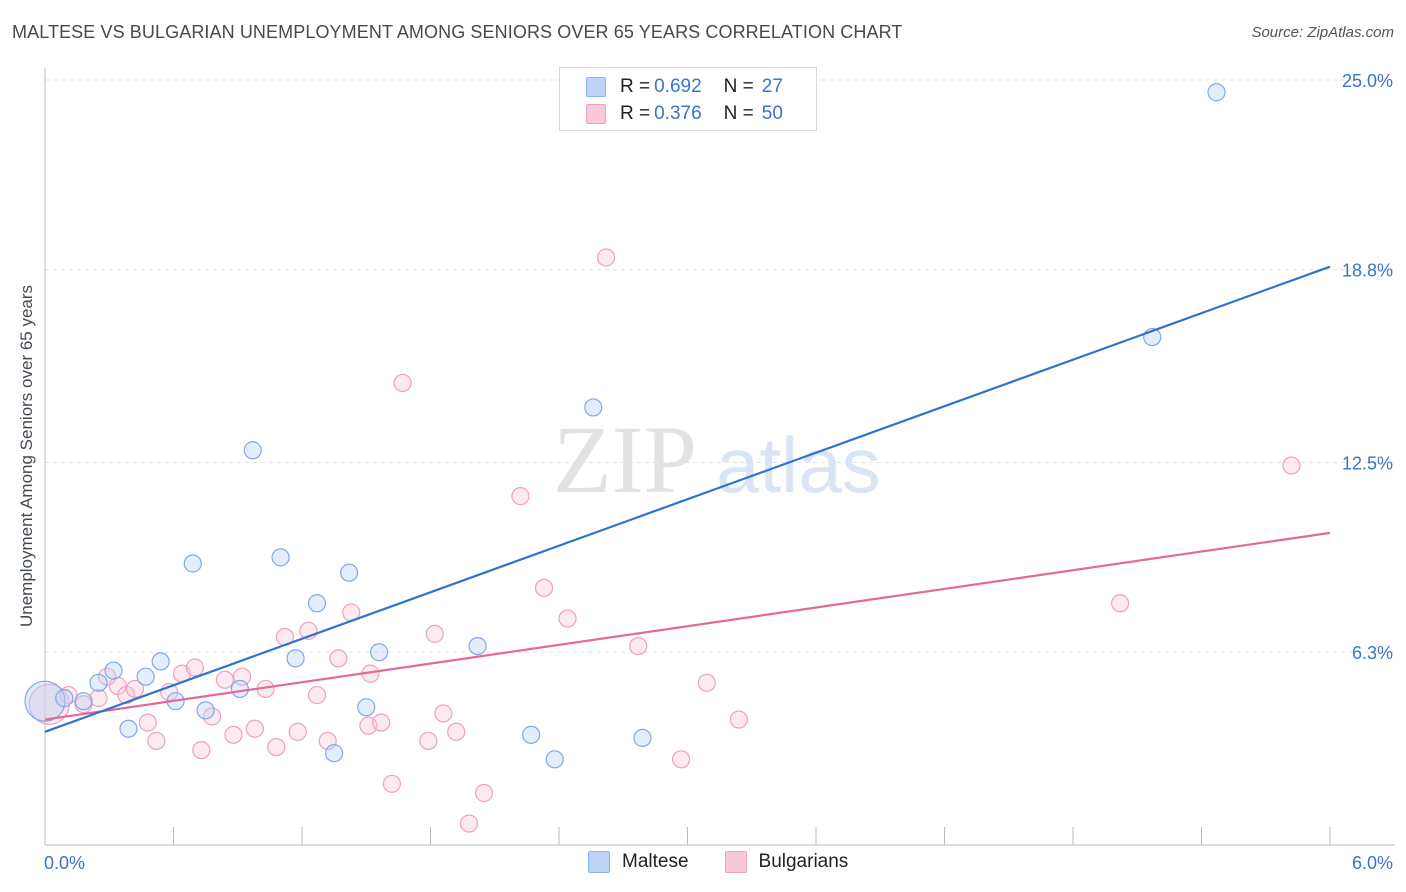  Describe the element at coordinates (655, 861) in the screenshot. I see `legend-label-maltese: Maltese` at that location.